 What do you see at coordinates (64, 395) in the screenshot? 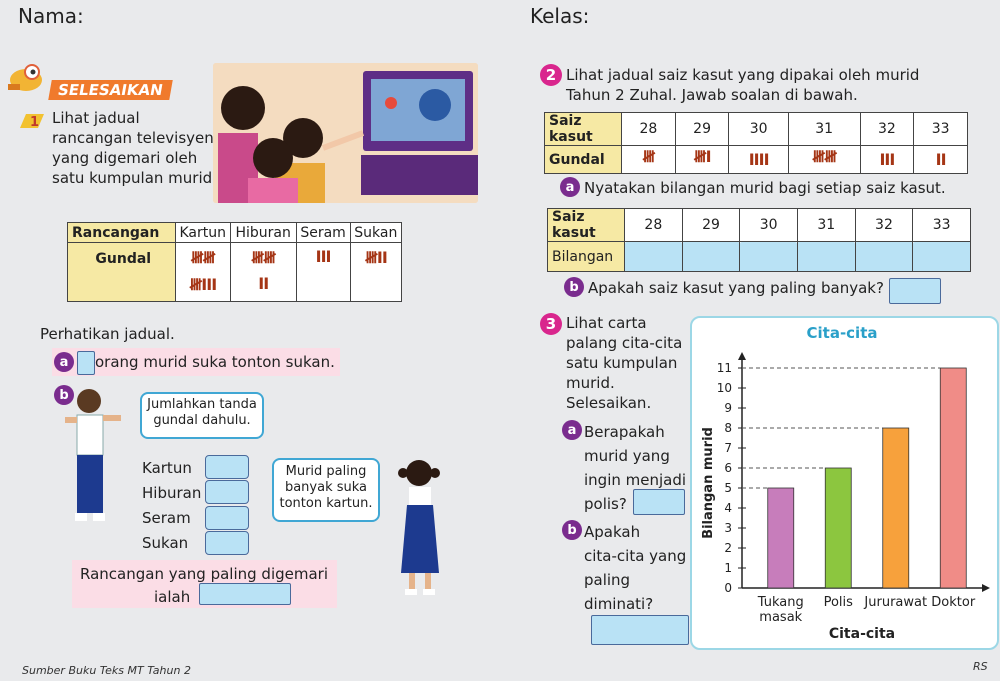
I see `q1-b-letter: b` at bounding box center [64, 395].